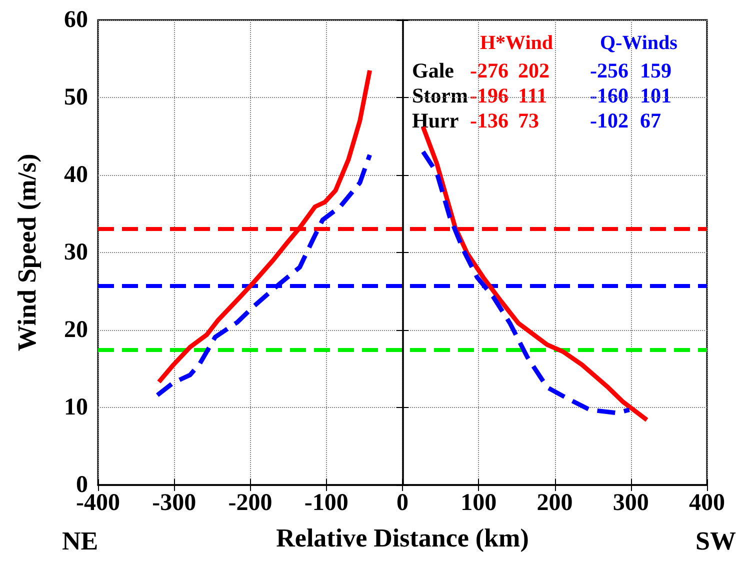  What do you see at coordinates (554, 503) in the screenshot?
I see `x-tick-label: 200` at bounding box center [554, 503].